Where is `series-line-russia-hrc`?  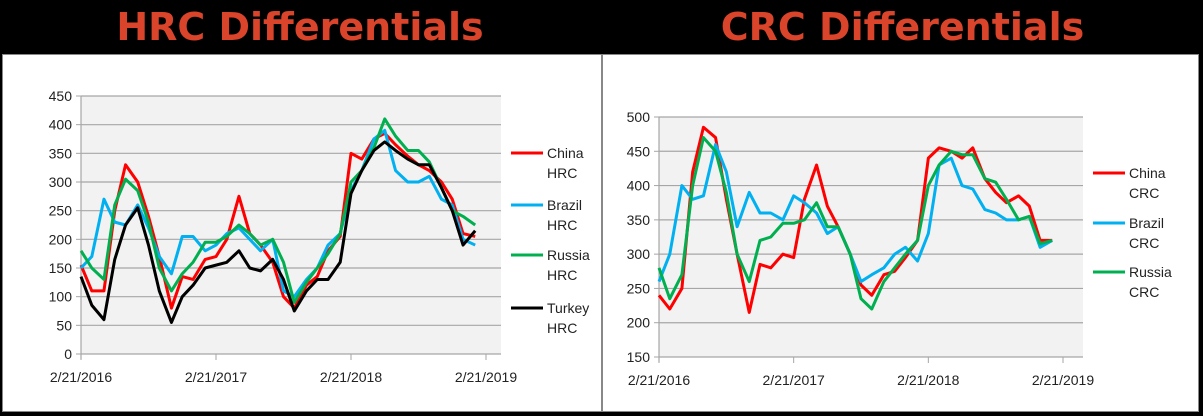
series-line-russia-hrc is located at coordinates (278, 210).